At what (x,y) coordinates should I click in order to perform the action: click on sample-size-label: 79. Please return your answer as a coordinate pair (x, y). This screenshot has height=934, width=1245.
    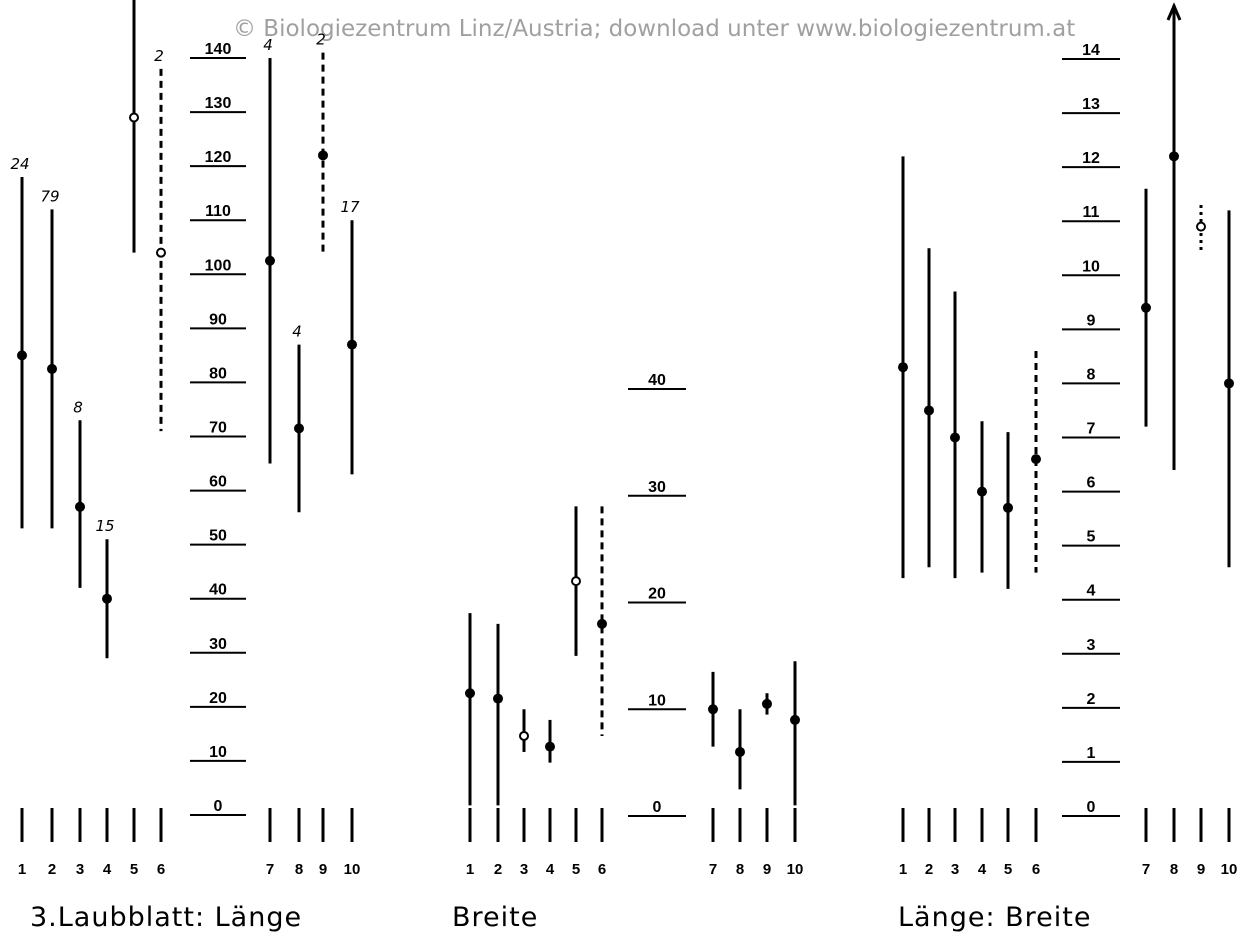
    Looking at the image, I should click on (49, 196).